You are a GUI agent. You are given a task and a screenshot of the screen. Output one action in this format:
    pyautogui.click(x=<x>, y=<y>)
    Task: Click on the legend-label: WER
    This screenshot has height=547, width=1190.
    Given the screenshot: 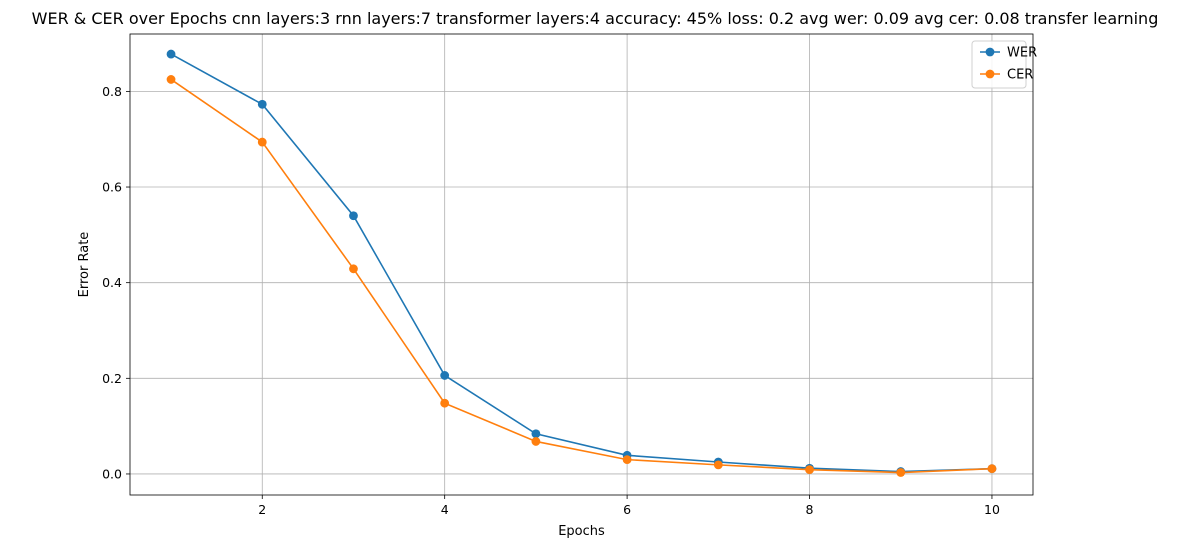 What is the action you would take?
    pyautogui.click(x=1022, y=53)
    